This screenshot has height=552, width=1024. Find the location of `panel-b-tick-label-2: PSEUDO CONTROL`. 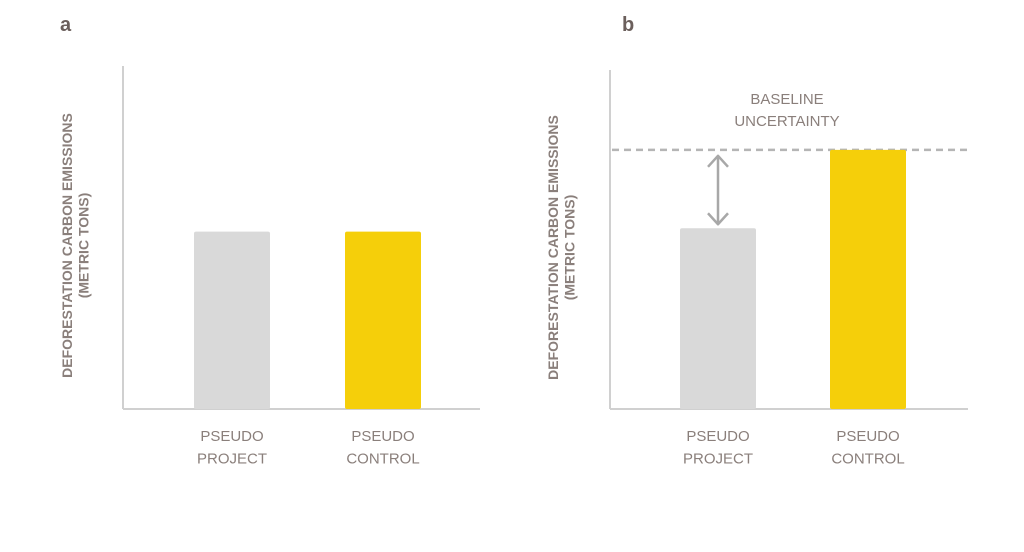

panel-b-tick-label-2: PSEUDO CONTROL is located at coordinates (867, 448).